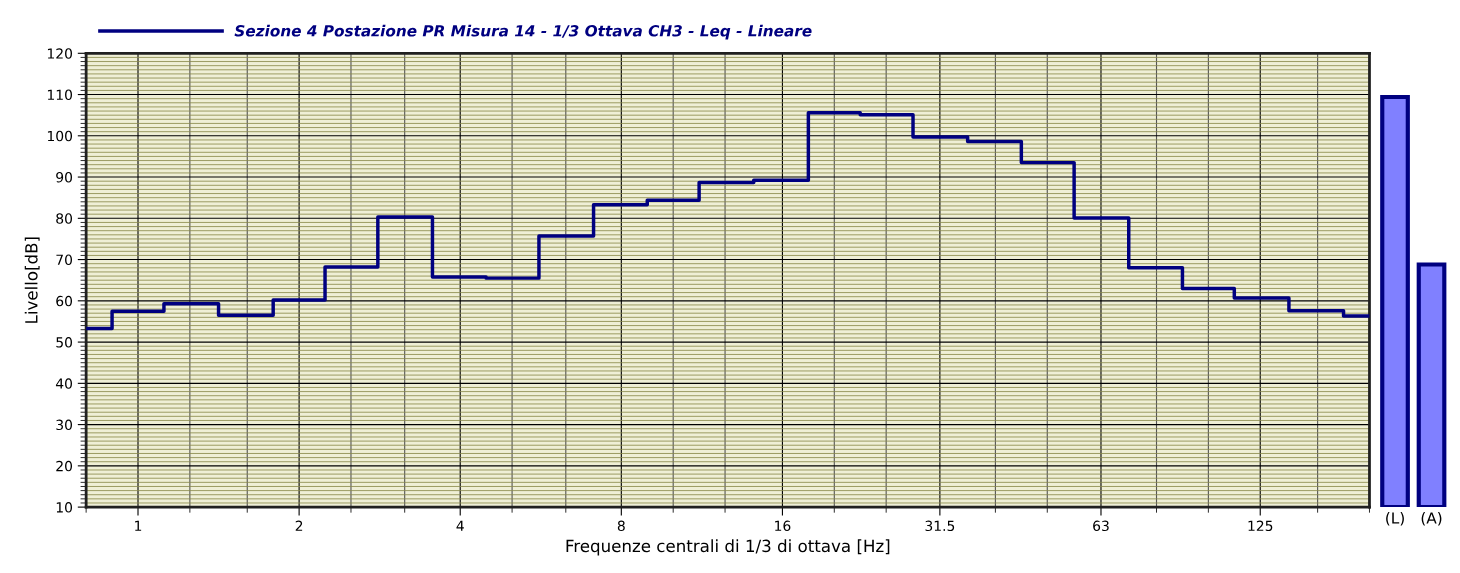 The width and height of the screenshot is (1460, 573). What do you see at coordinates (64, 383) in the screenshot?
I see `y-tick-label: 40` at bounding box center [64, 383].